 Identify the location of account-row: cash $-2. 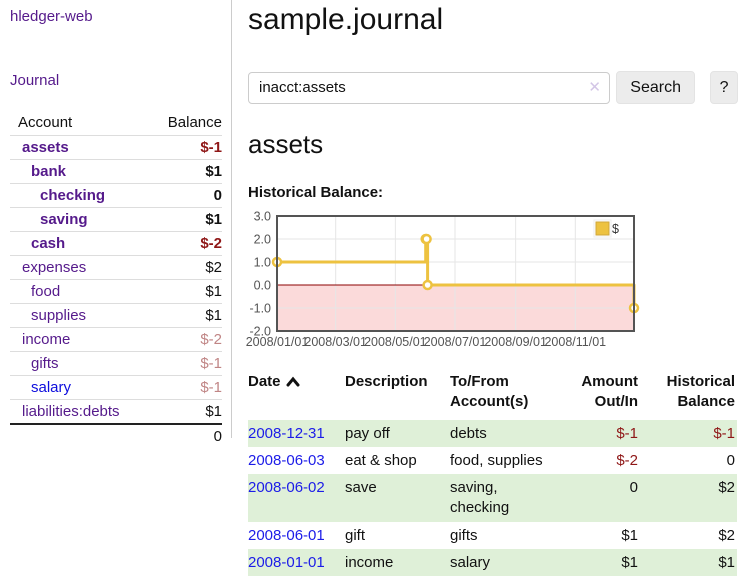
(116, 243).